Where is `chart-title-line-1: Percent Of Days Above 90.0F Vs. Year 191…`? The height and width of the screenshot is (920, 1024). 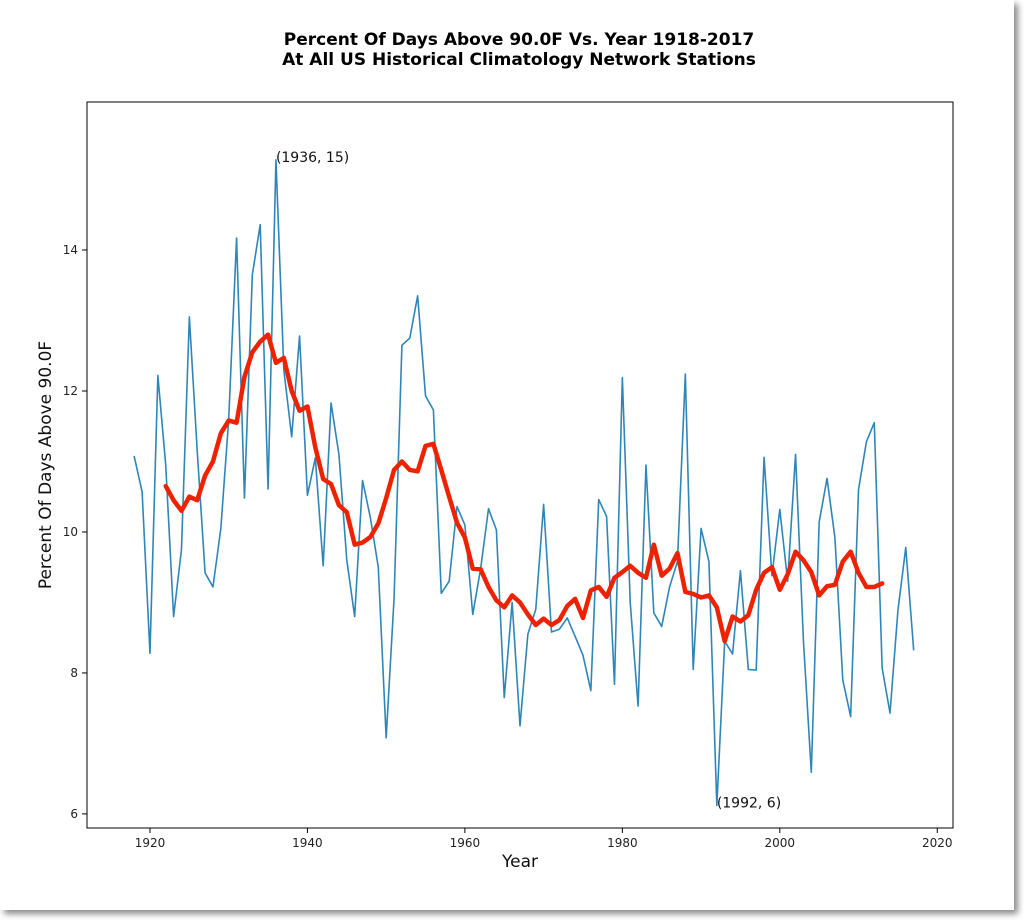 chart-title-line-1: Percent Of Days Above 90.0F Vs. Year 191… is located at coordinates (519, 40).